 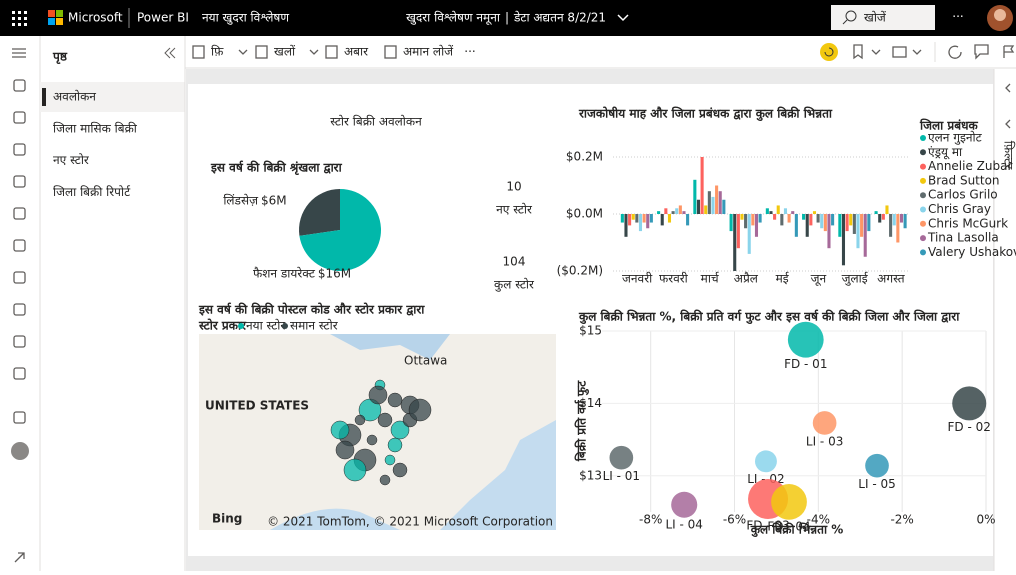 I want to click on page-tab: अवलोकन, so click(x=74, y=97).